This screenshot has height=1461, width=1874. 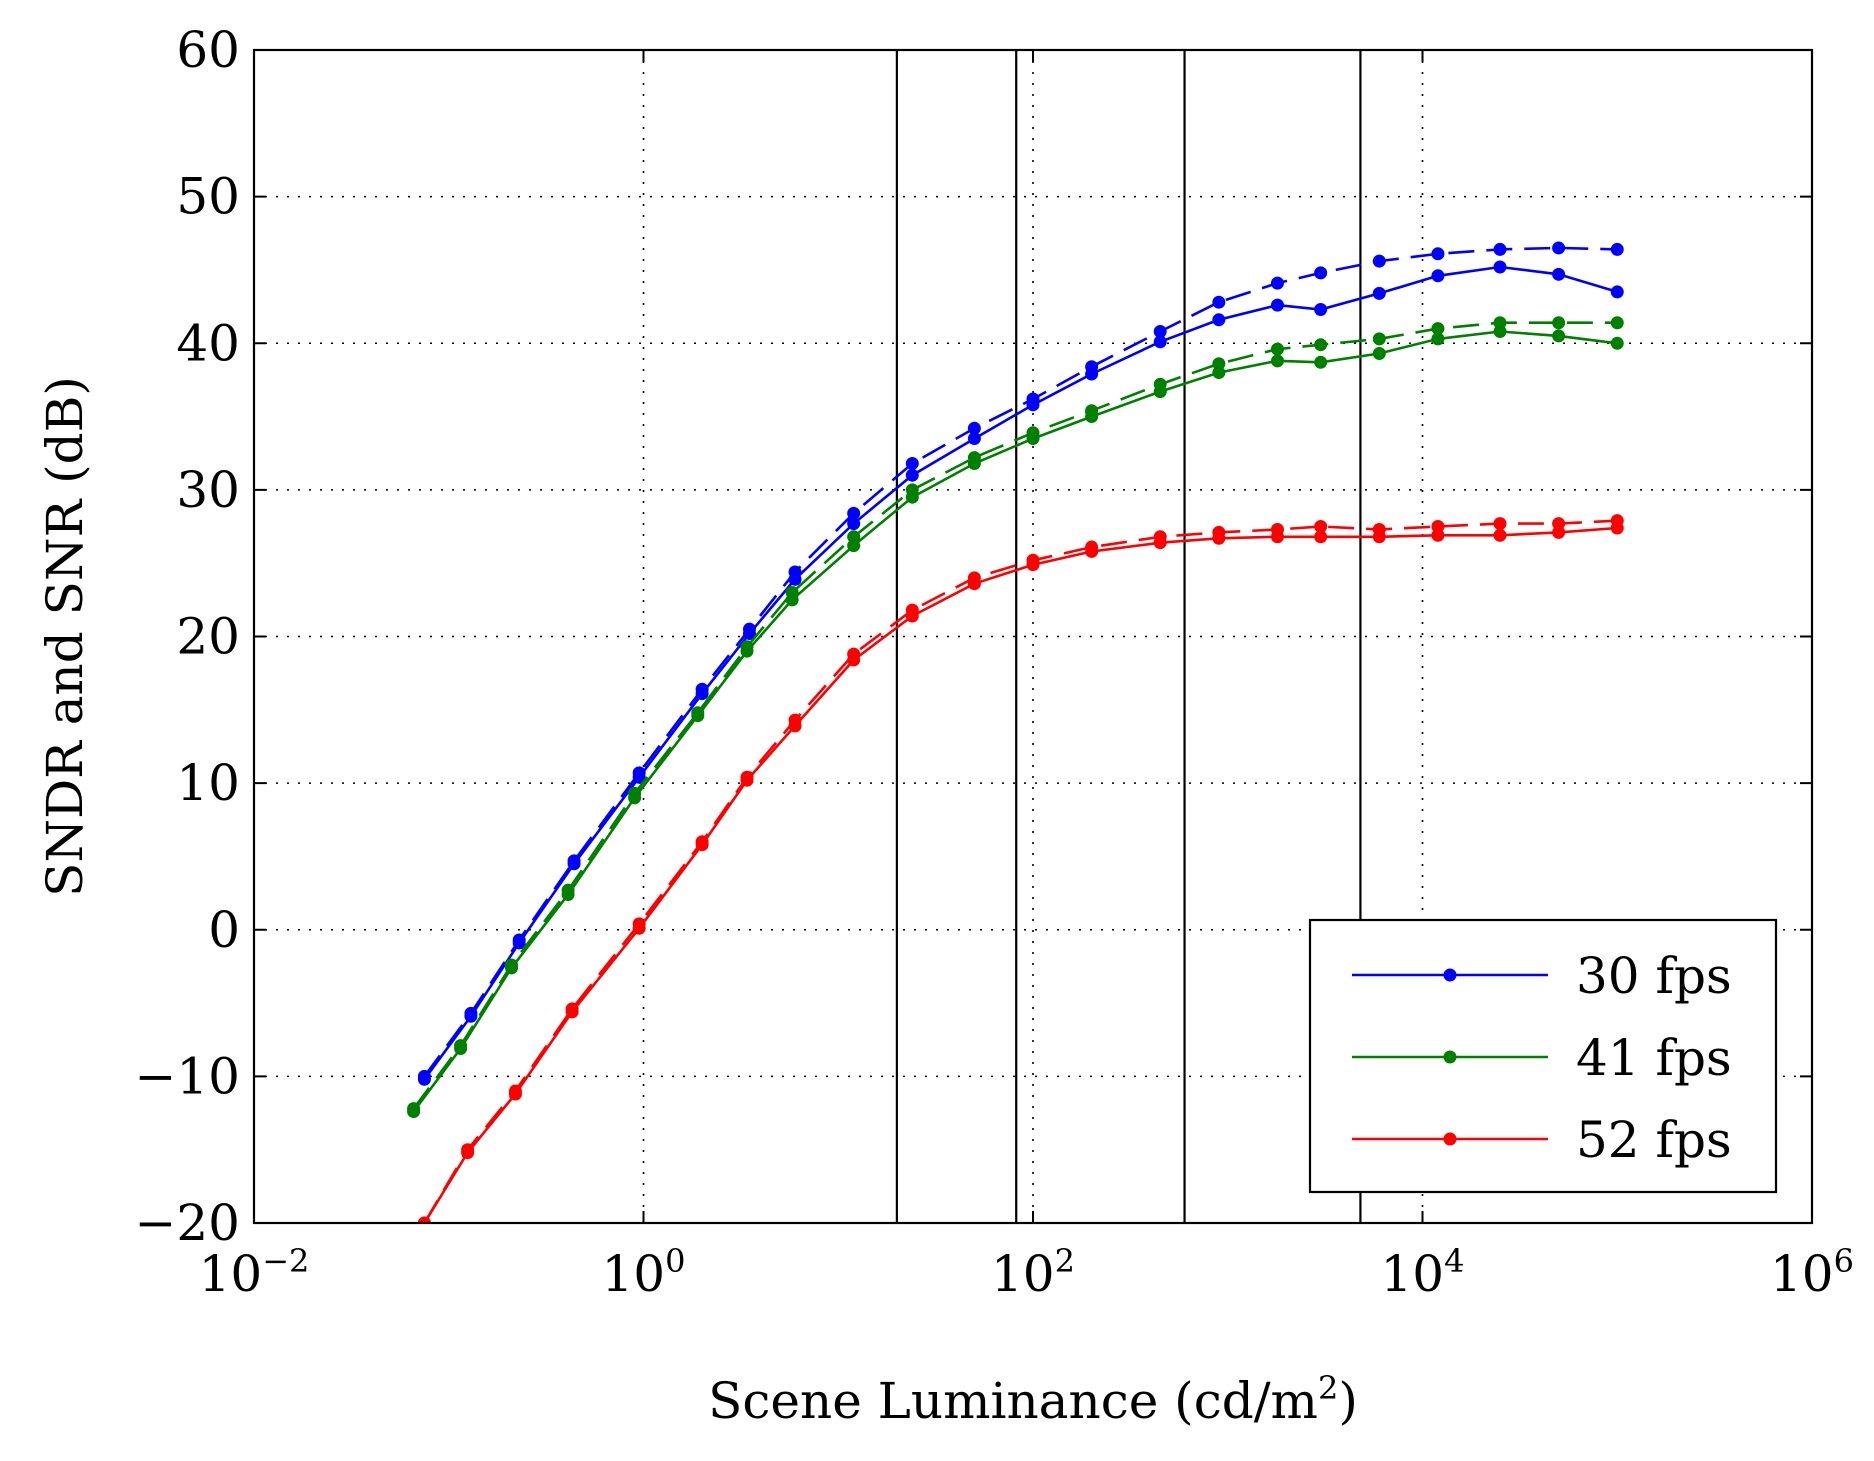 What do you see at coordinates (1654, 976) in the screenshot?
I see `legend-label: 30 fps` at bounding box center [1654, 976].